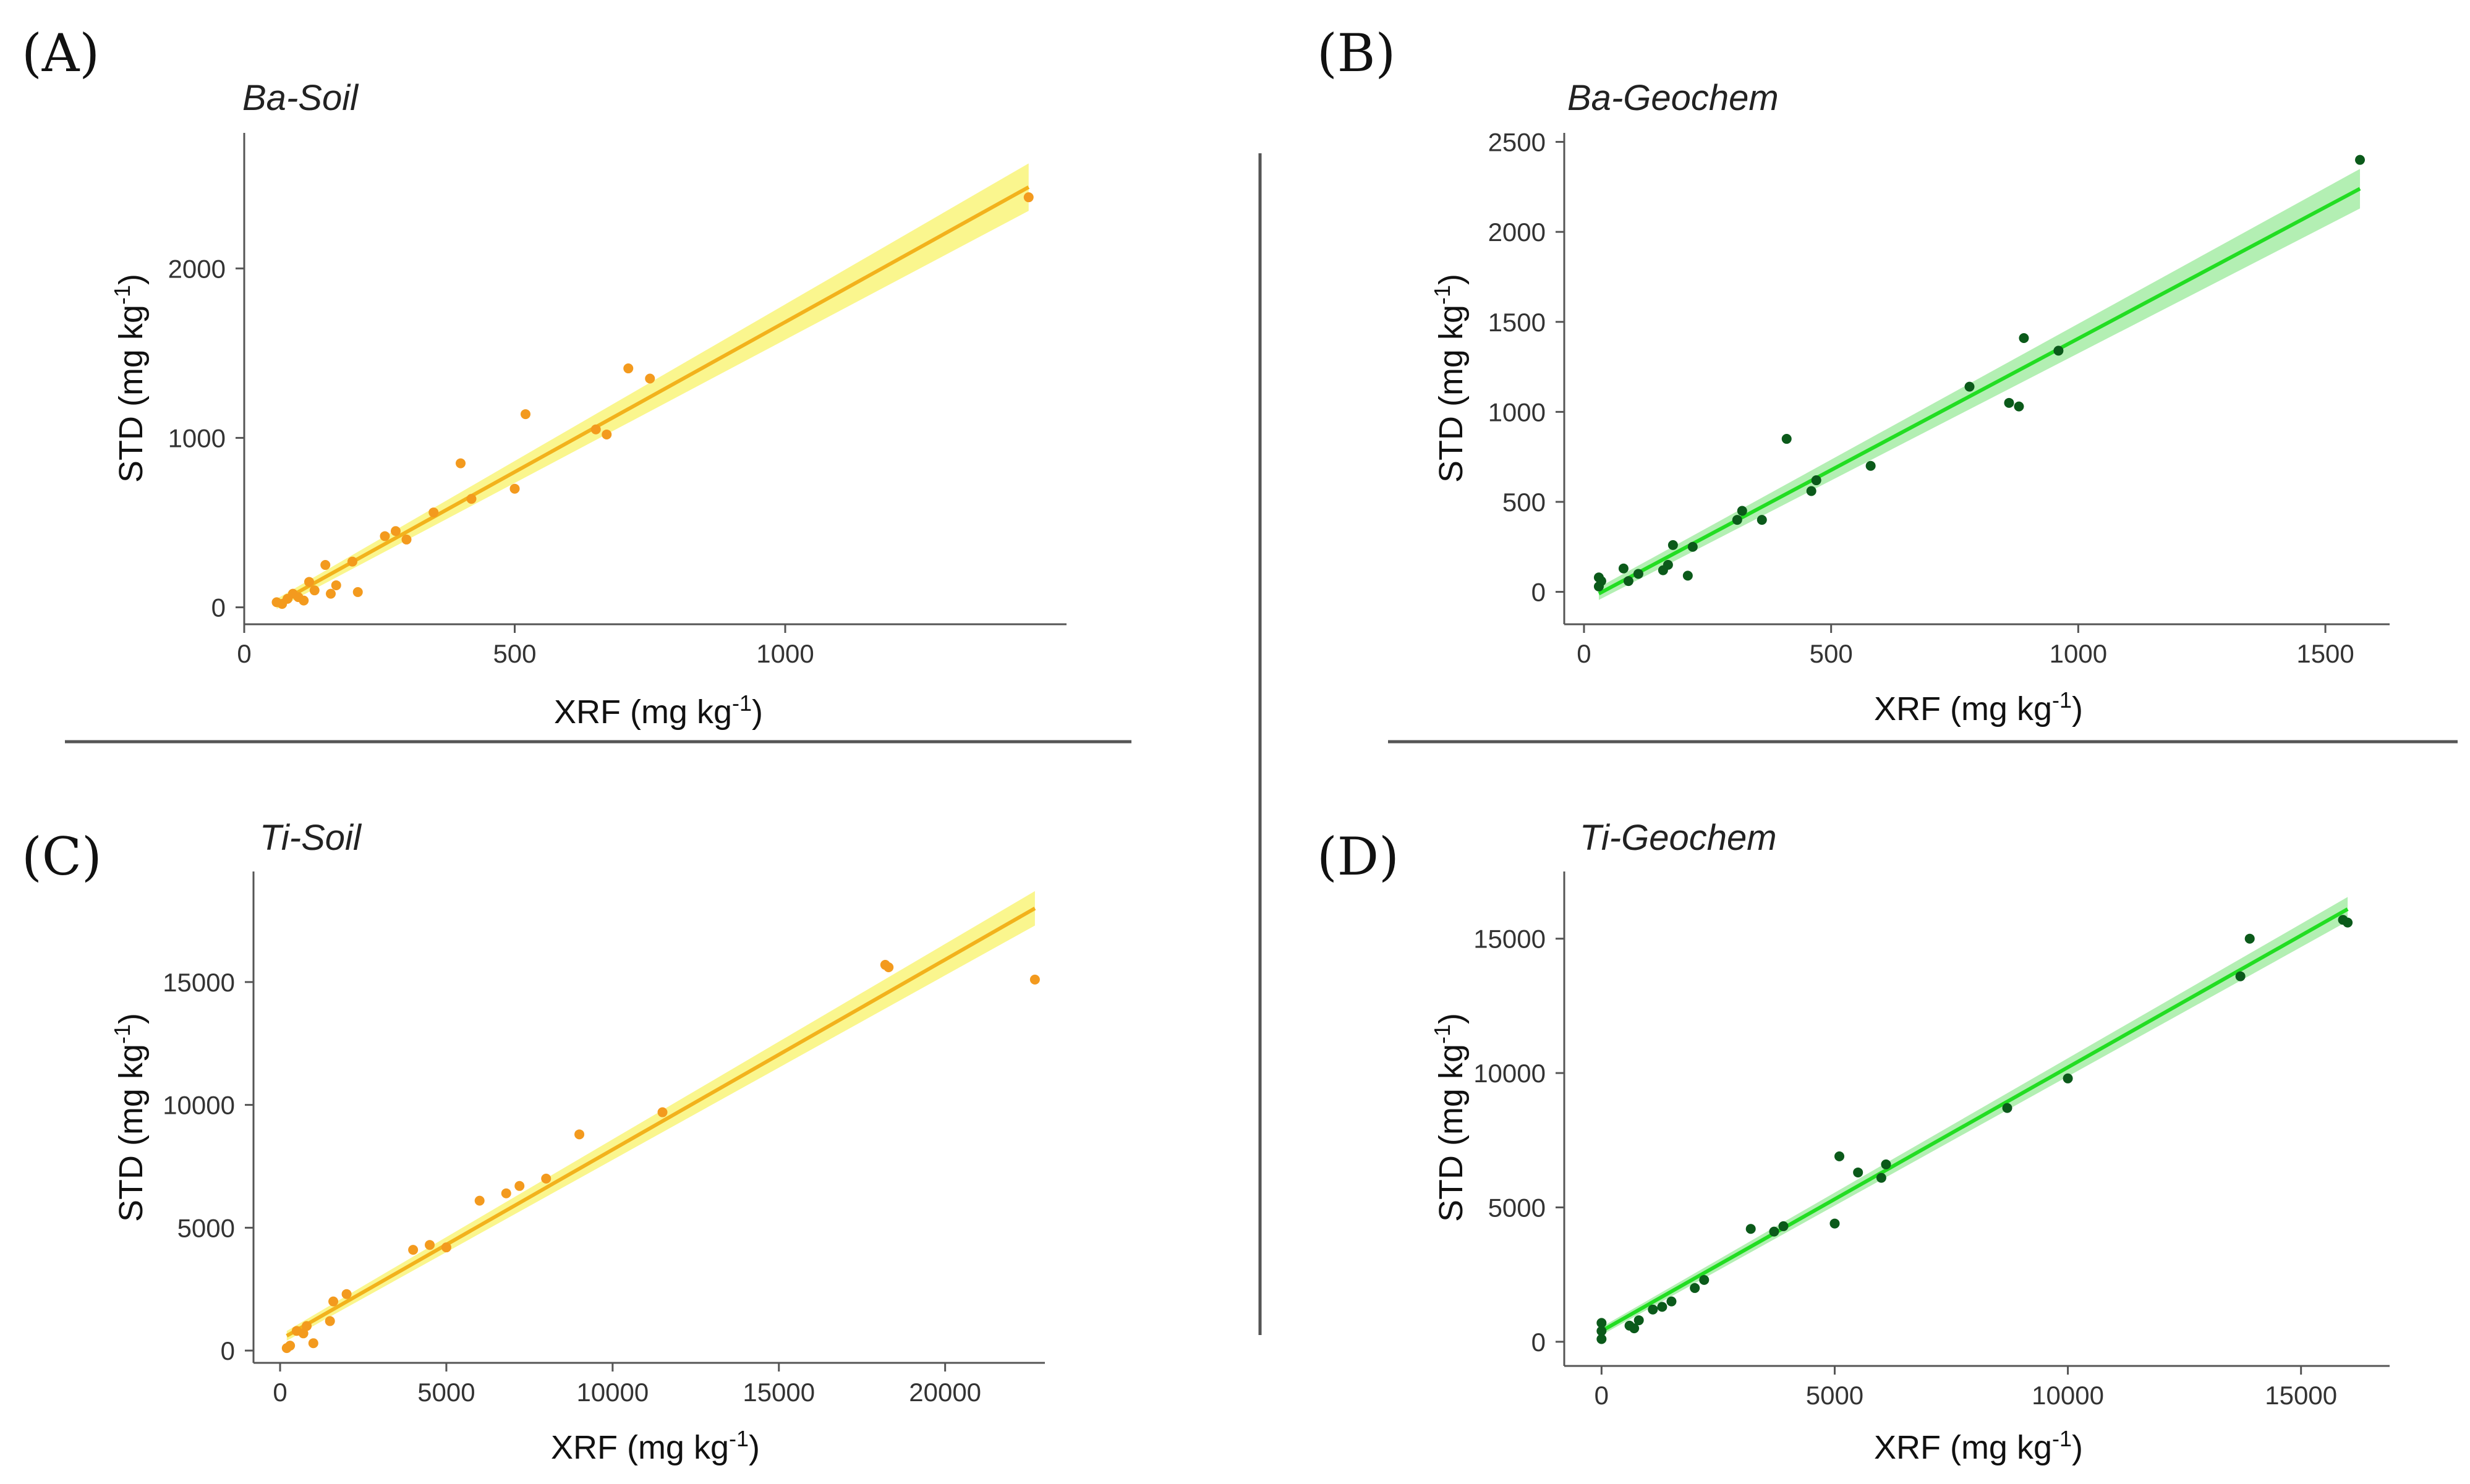  What do you see at coordinates (1517, 1207) in the screenshot?
I see `y-tick-label: 5000` at bounding box center [1517, 1207].